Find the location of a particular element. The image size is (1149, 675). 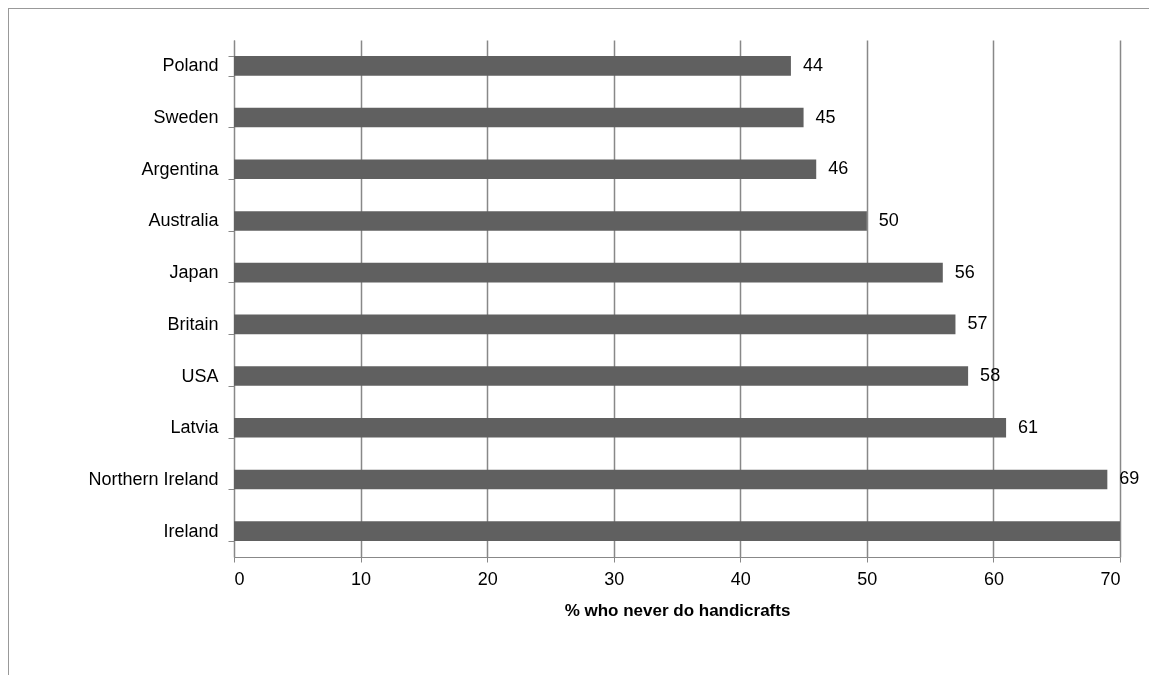

x-tick-label: 70 is located at coordinates (1110, 578).